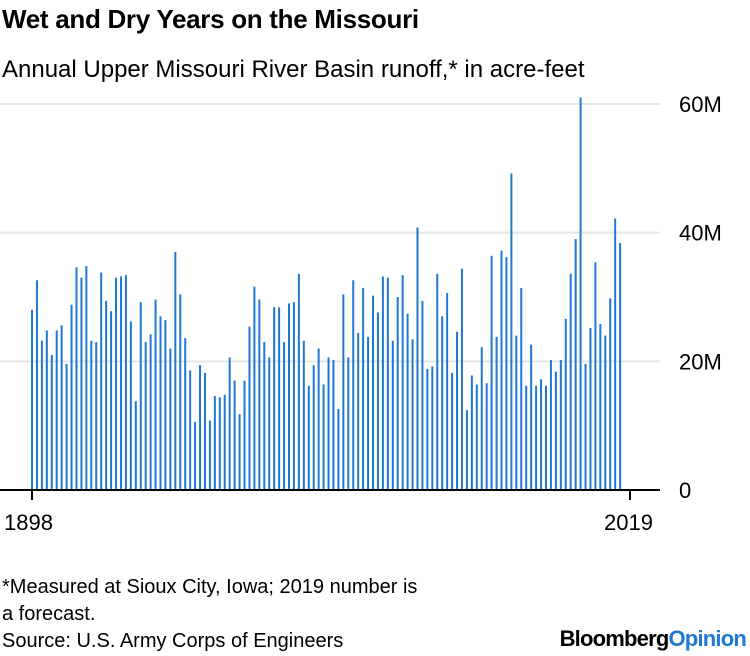 The image size is (750, 656). Describe the element at coordinates (155, 394) in the screenshot. I see `bar-1923` at that location.